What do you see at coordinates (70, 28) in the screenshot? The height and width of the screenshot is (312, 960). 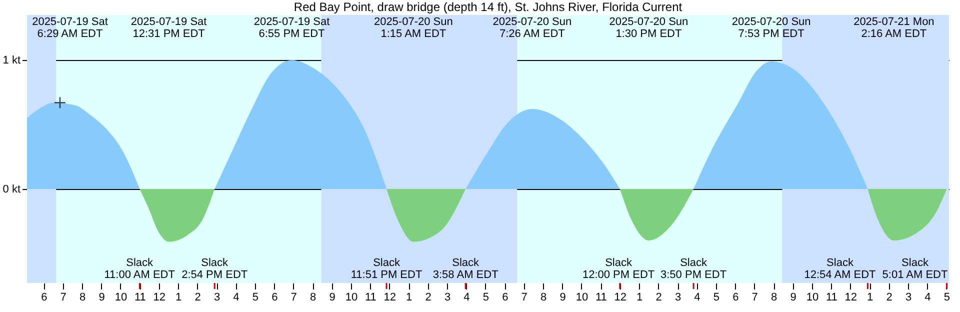 I see `annotation: 2025-07-19 Sat 6:29 AM EDT` at bounding box center [70, 28].